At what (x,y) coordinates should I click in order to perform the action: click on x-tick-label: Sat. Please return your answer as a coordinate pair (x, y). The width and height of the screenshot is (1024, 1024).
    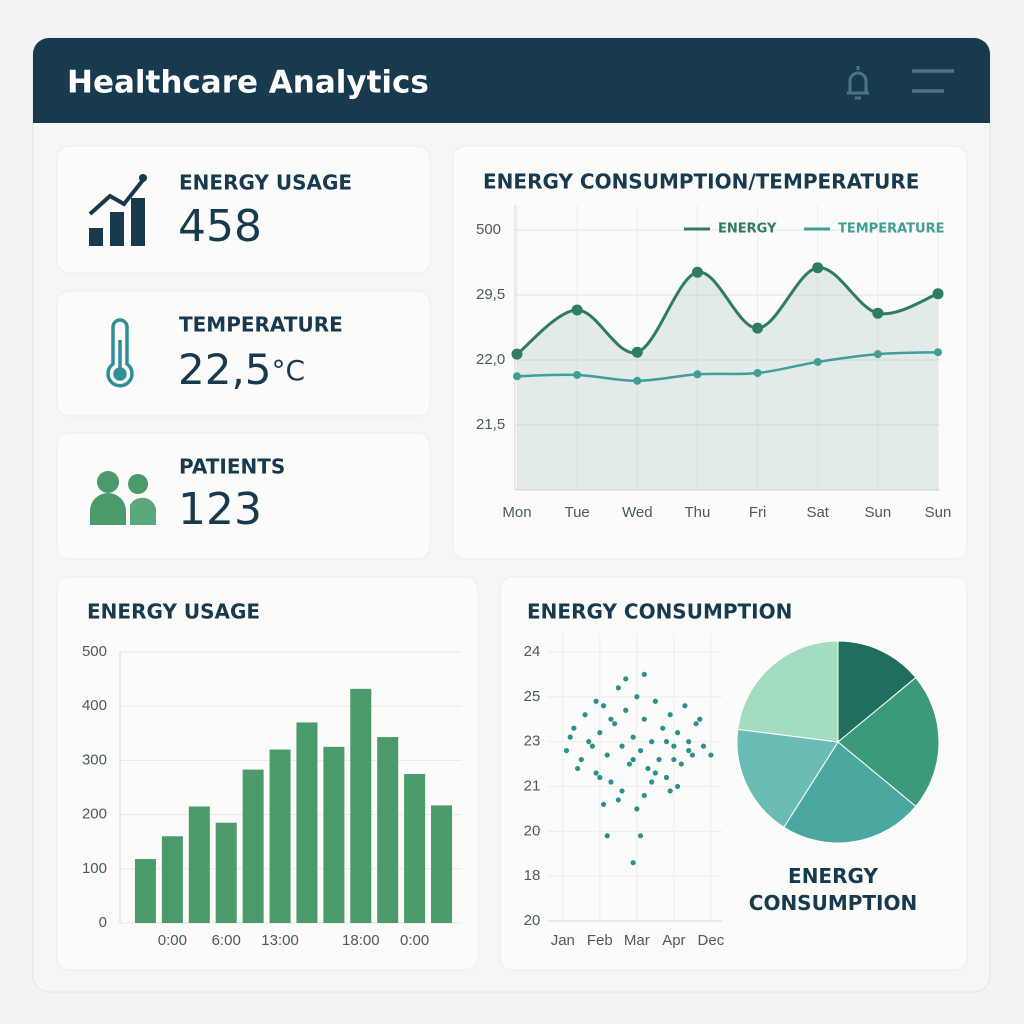
    Looking at the image, I should click on (817, 512).